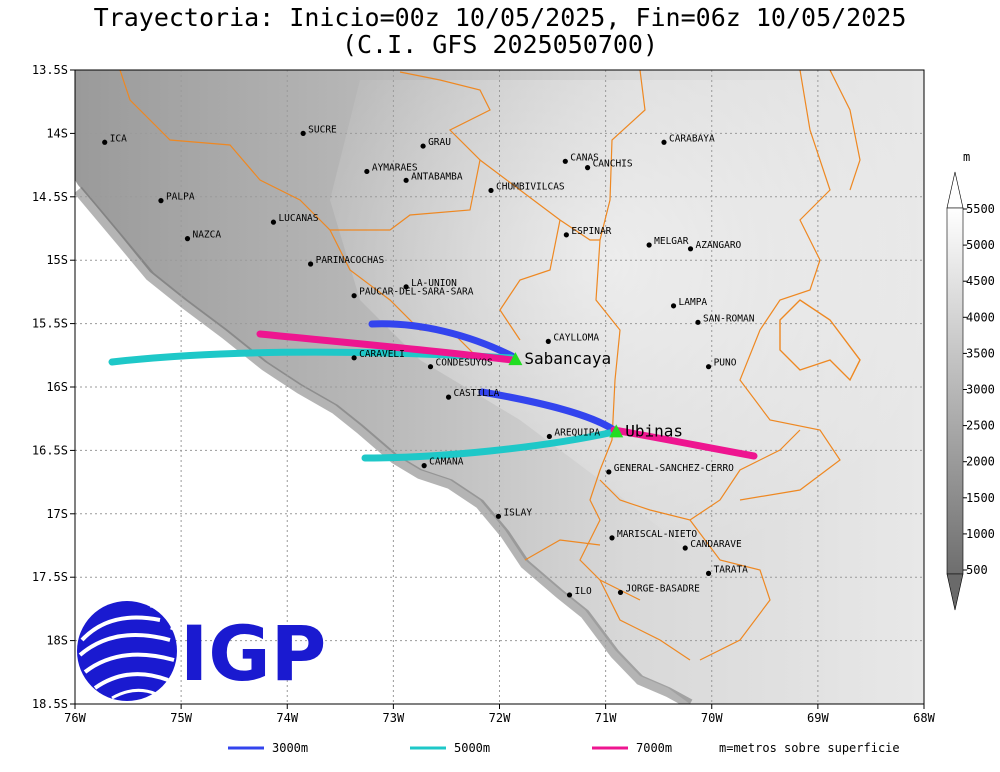  Describe the element at coordinates (654, 748) in the screenshot. I see `legend-label: 7000m` at that location.